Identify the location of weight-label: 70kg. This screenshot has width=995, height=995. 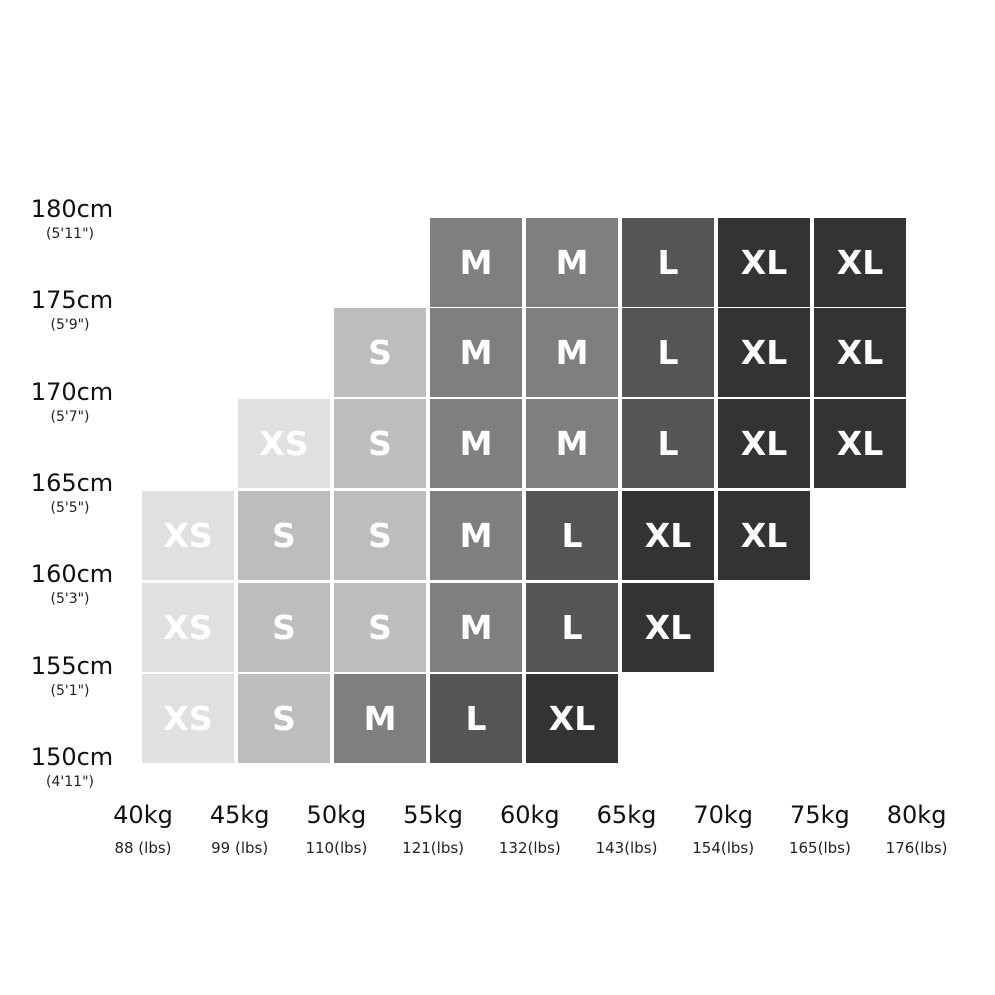
(723, 815).